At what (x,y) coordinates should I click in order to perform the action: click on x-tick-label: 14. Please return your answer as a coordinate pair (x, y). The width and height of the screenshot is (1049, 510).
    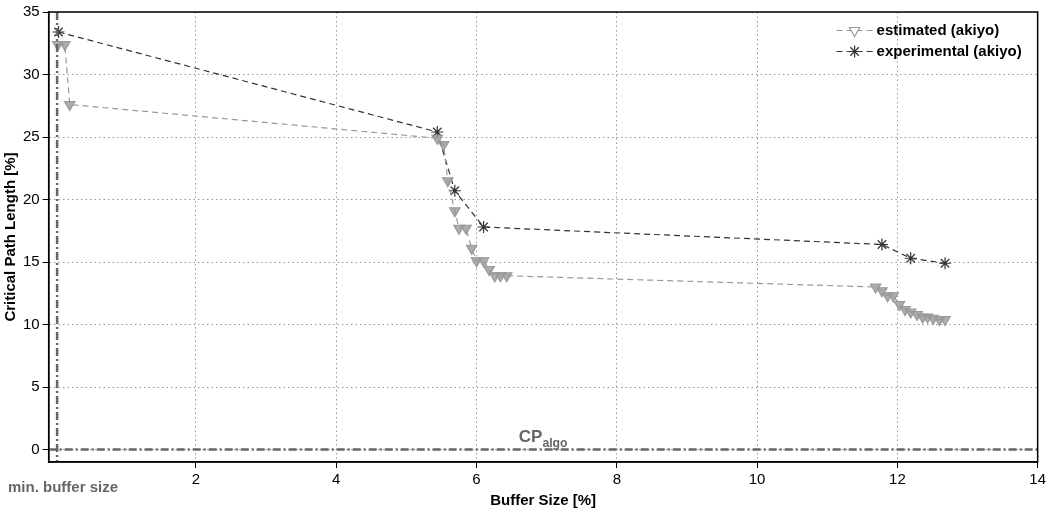
    Looking at the image, I should click on (1037, 479).